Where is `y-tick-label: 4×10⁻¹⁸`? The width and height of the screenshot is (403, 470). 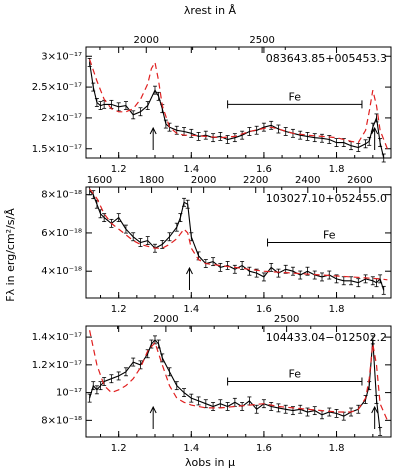
y-tick-label: 4×10⁻¹⁸ is located at coordinates (61, 271).